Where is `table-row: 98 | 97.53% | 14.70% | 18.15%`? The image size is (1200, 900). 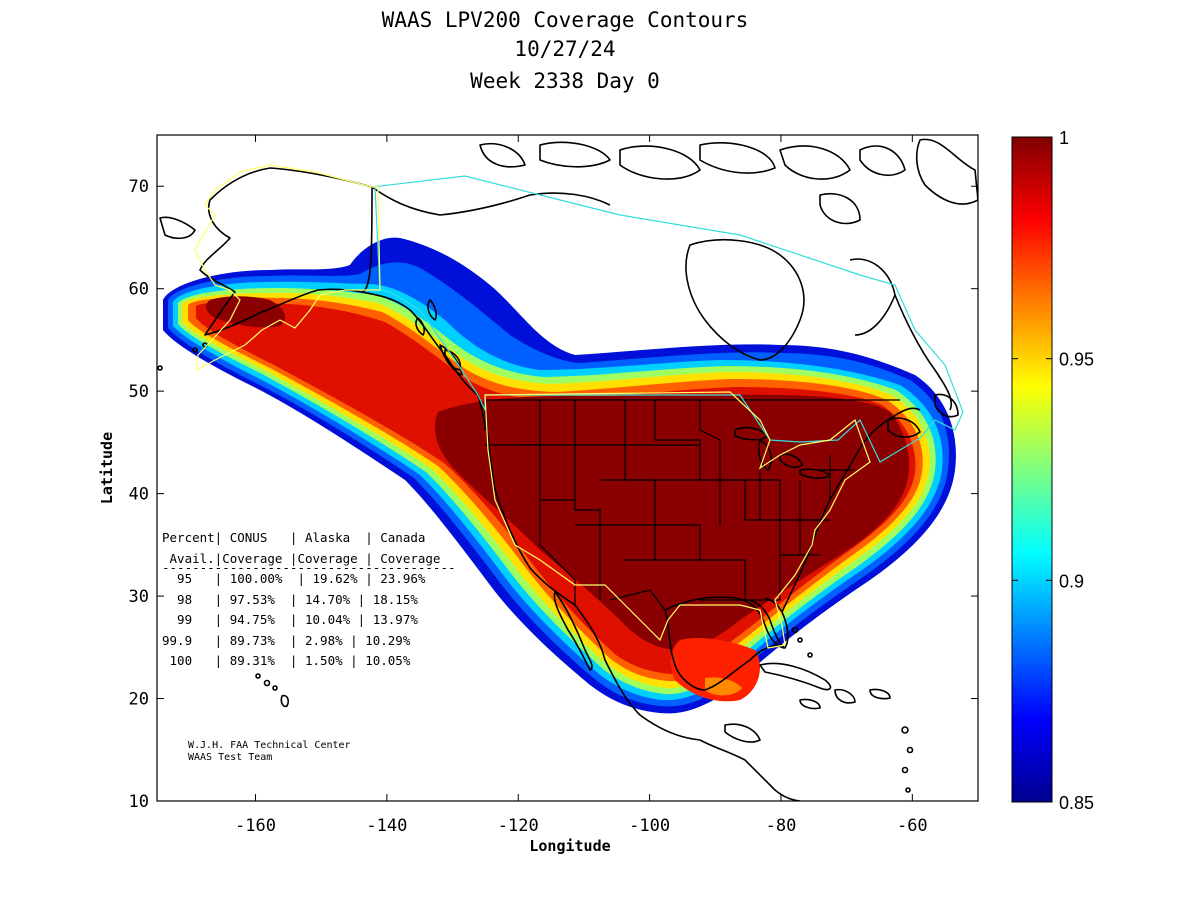 table-row: 98 | 97.53% | 14.70% | 18.15% is located at coordinates (290, 599).